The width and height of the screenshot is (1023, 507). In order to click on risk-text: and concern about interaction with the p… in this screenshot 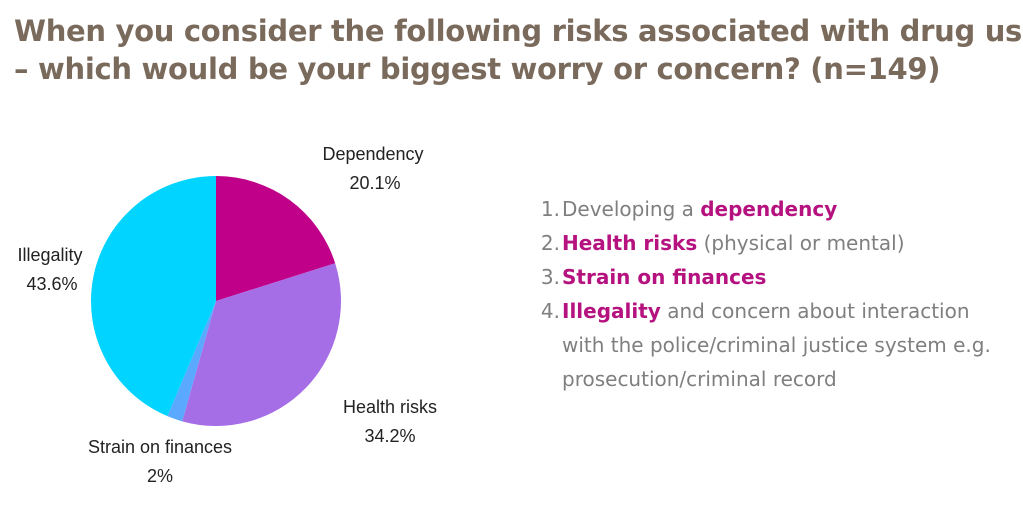, I will do `click(776, 345)`.